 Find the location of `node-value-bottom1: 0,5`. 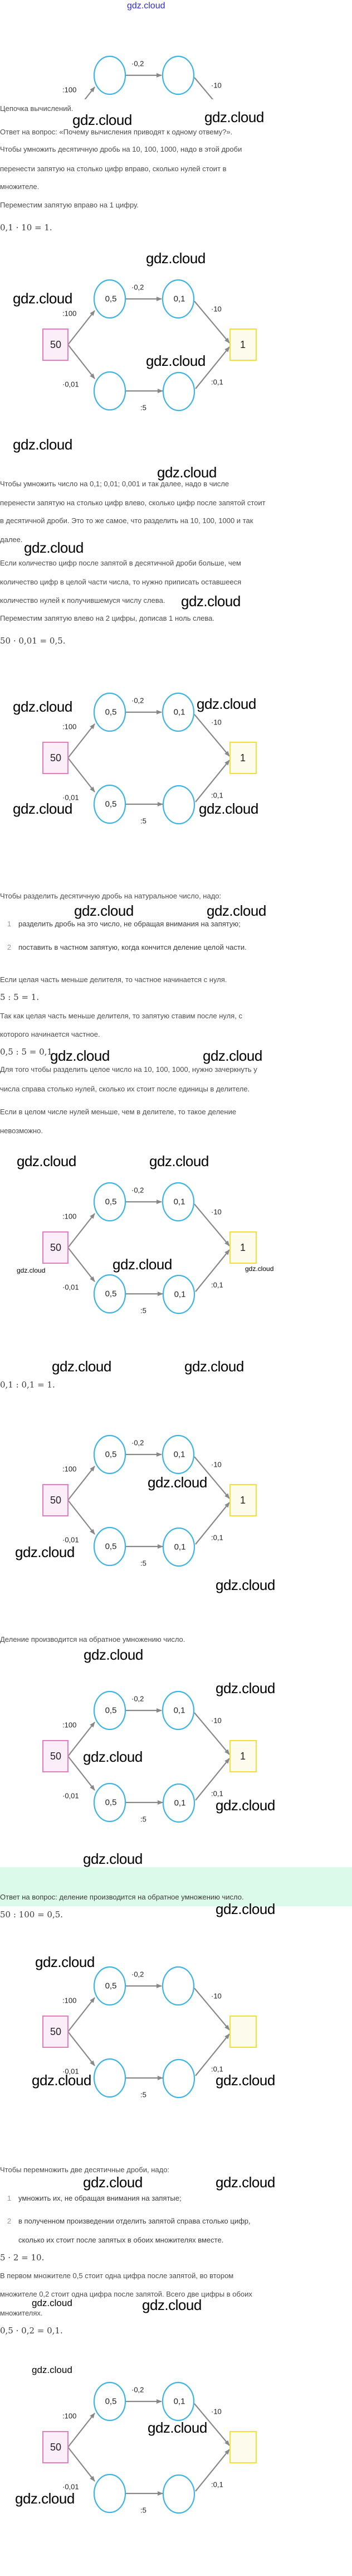

node-value-bottom1: 0,5 is located at coordinates (111, 1803).